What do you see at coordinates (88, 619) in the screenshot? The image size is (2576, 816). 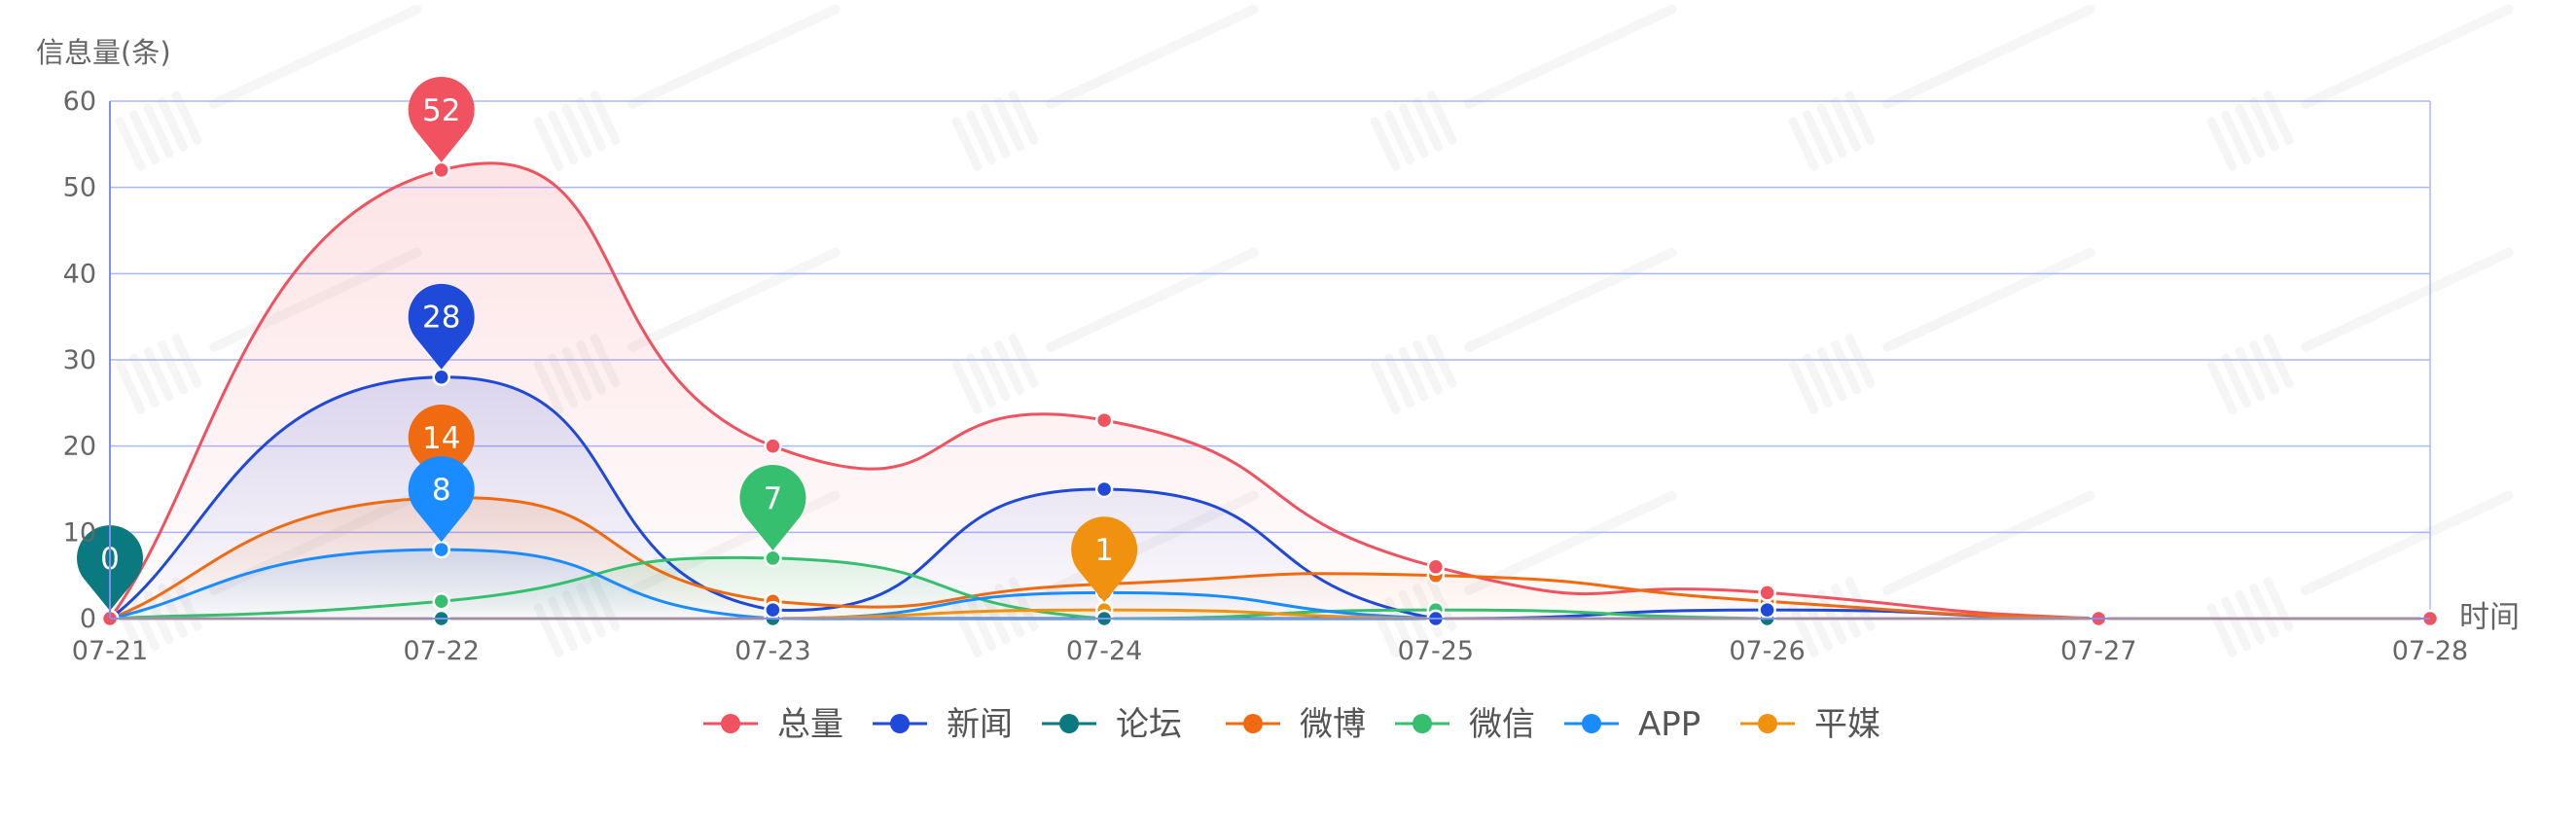 I see `y-tick-label: 0` at bounding box center [88, 619].